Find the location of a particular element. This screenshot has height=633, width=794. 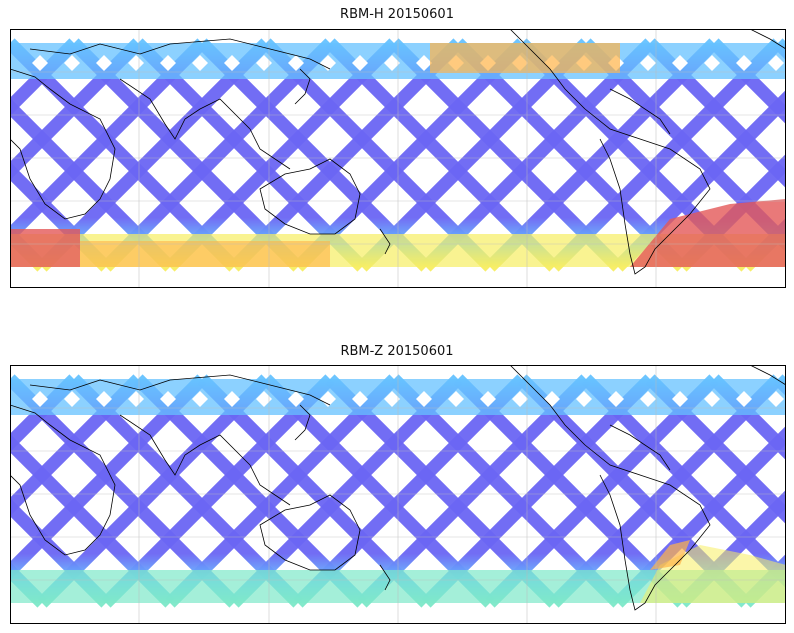

panel-title-rbm-z: RBM-Z 20150601 is located at coordinates (397, 351).